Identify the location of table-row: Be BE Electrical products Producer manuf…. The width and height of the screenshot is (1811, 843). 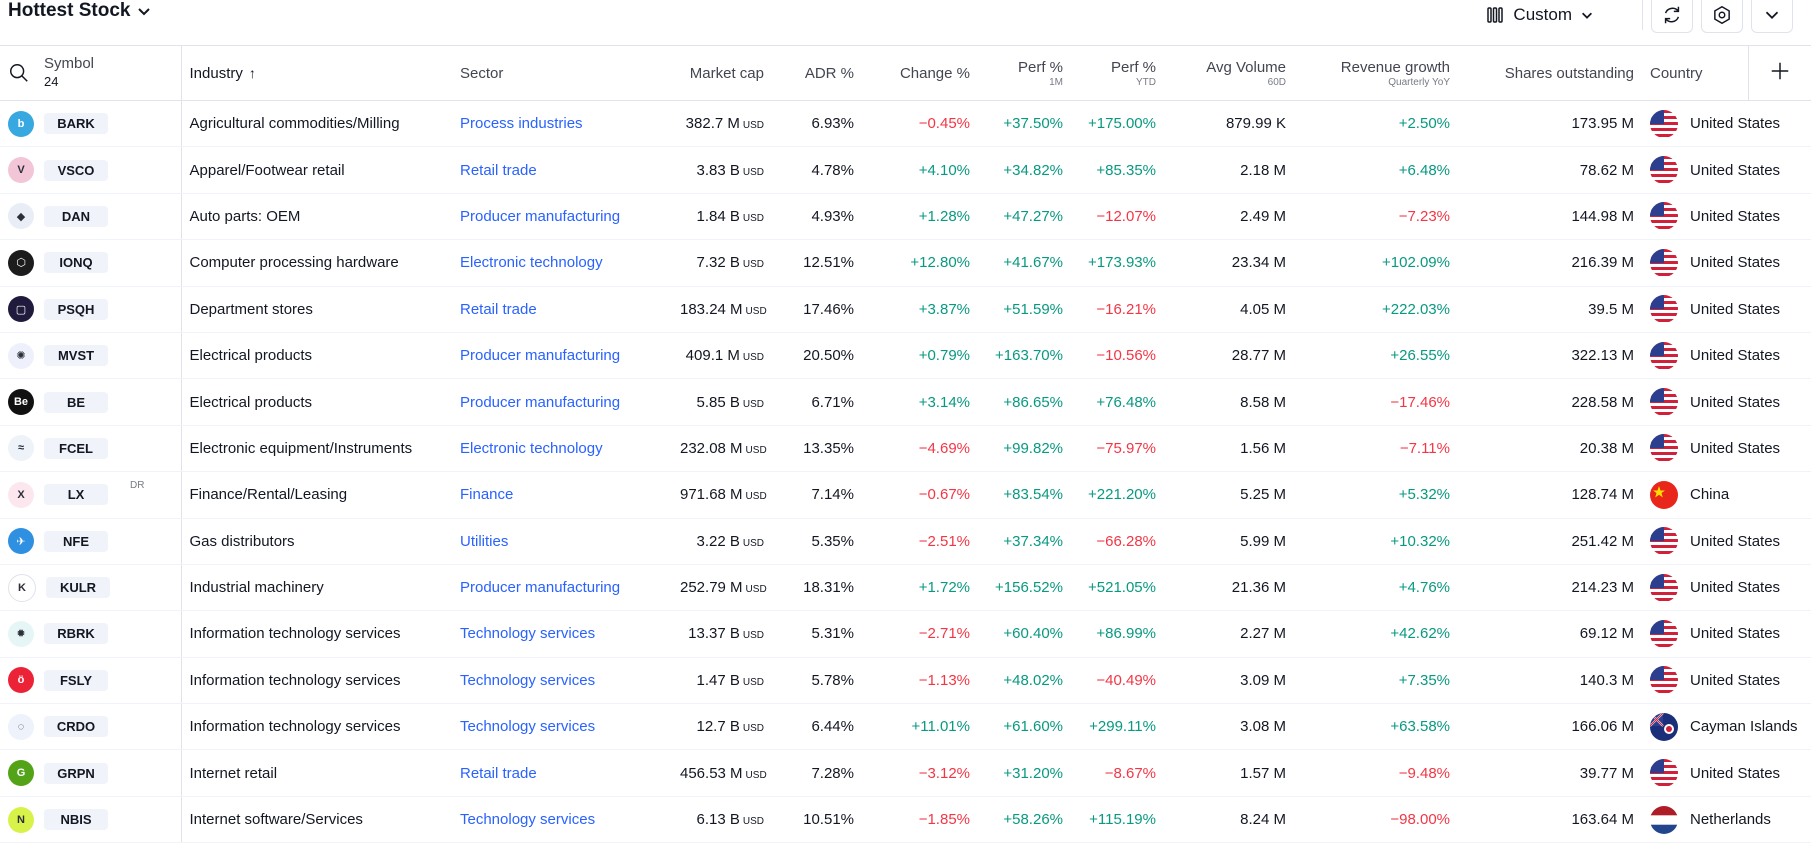
(905, 402).